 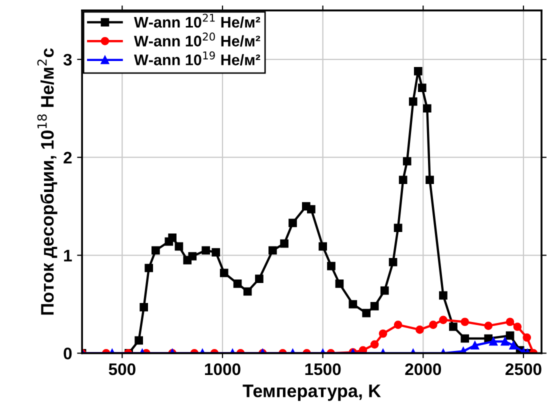 I want to click on legend-label: W-ann 10$^{21}$ He/м², so click(x=197, y=21).